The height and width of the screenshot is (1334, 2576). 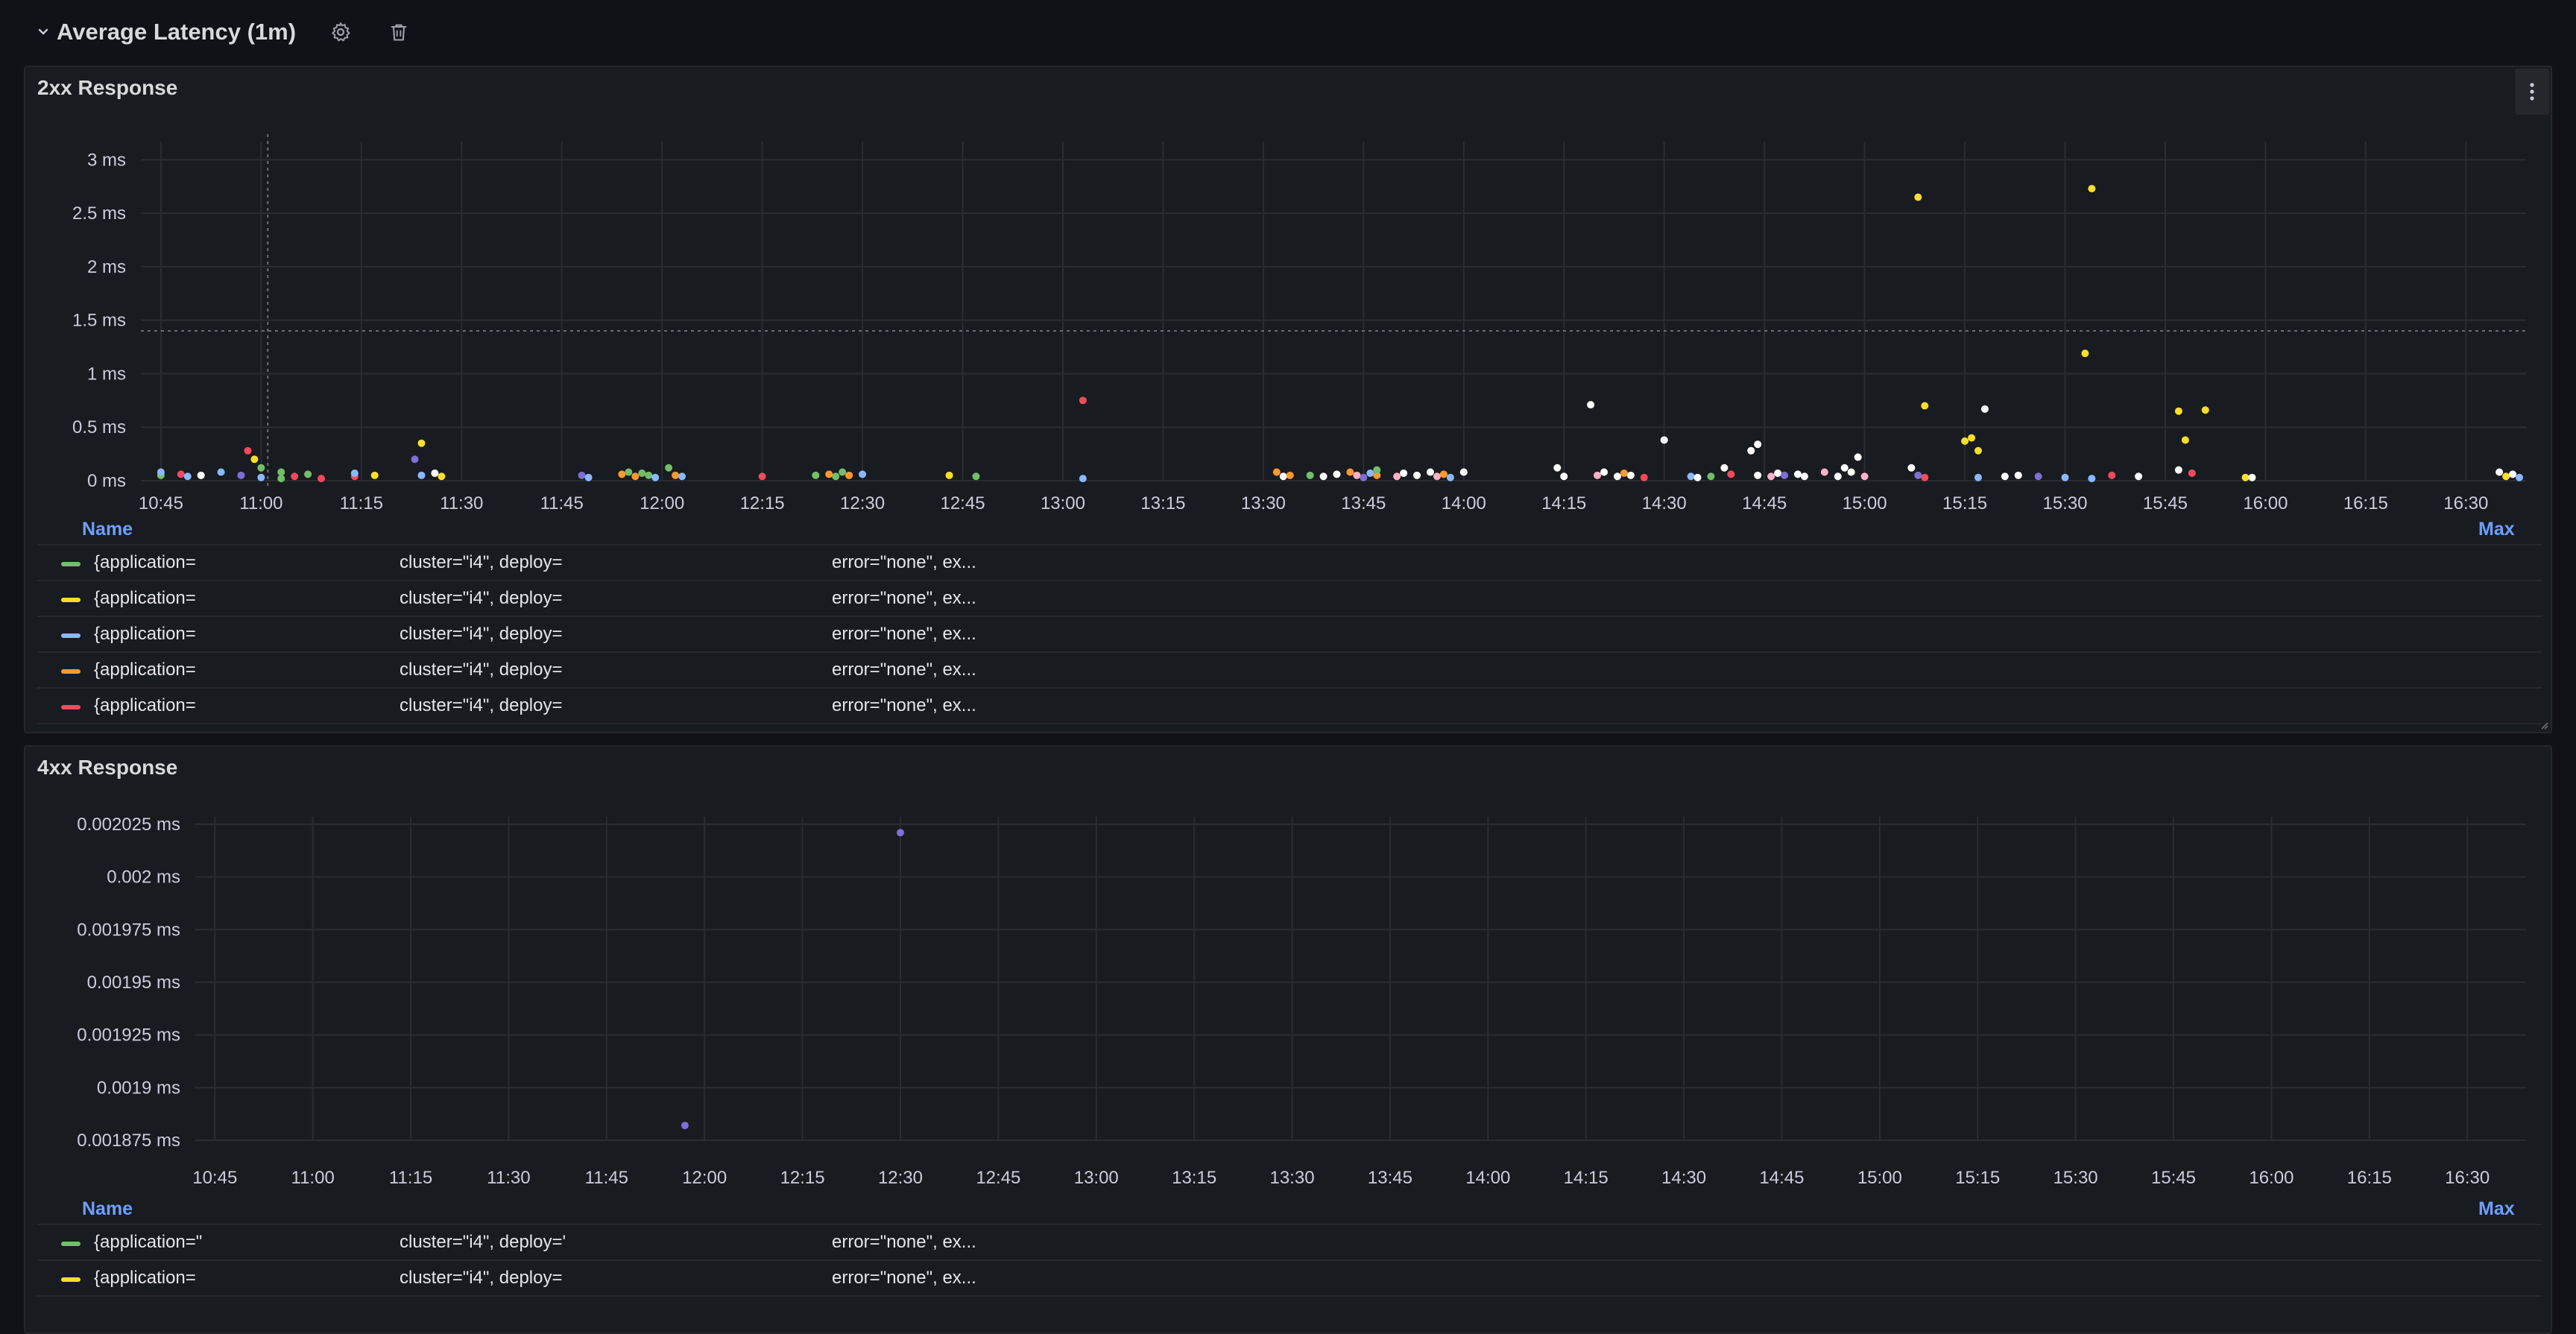 What do you see at coordinates (461, 503) in the screenshot?
I see `x-tick-label: 11:30` at bounding box center [461, 503].